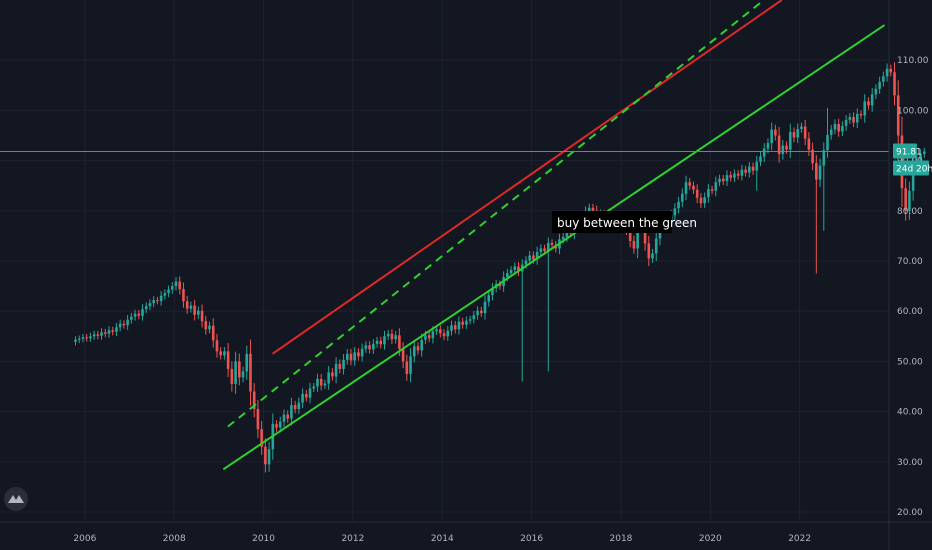 The image size is (932, 550). Describe the element at coordinates (621, 539) in the screenshot. I see `x-tick-label: 2018` at that location.